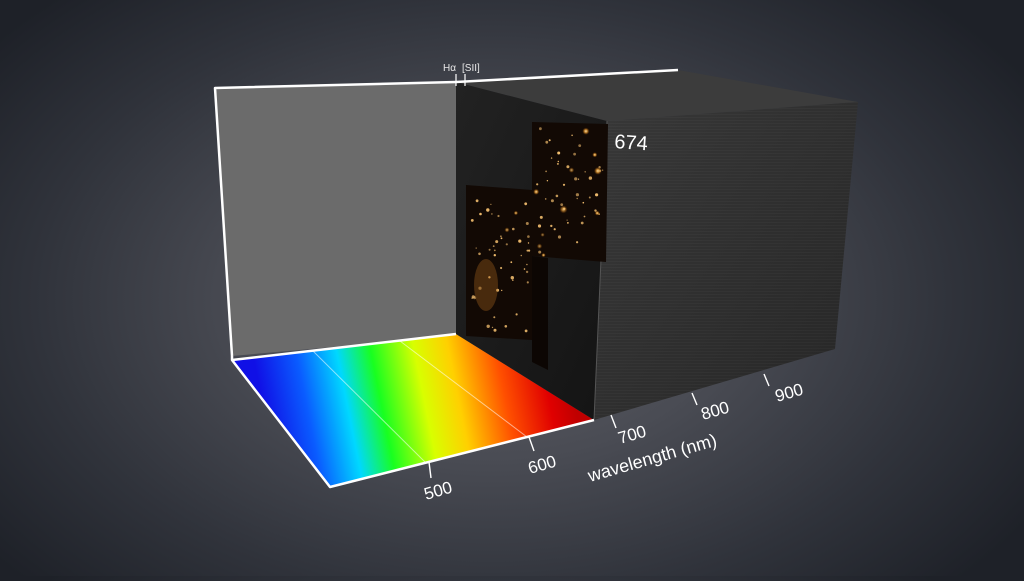 The width and height of the screenshot is (1024, 581). I want to click on starfield-patch-left, so click(499, 262).